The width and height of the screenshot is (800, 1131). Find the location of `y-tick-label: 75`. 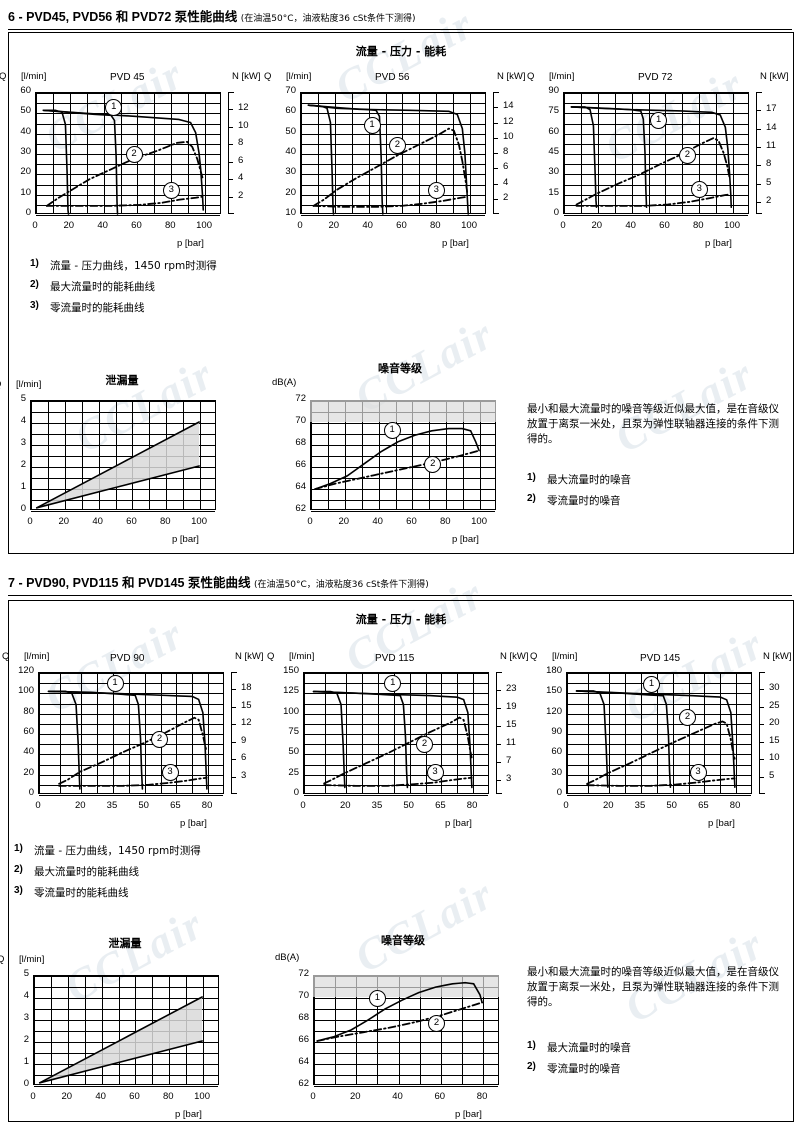

y-tick-label: 75 is located at coordinates (553, 111).